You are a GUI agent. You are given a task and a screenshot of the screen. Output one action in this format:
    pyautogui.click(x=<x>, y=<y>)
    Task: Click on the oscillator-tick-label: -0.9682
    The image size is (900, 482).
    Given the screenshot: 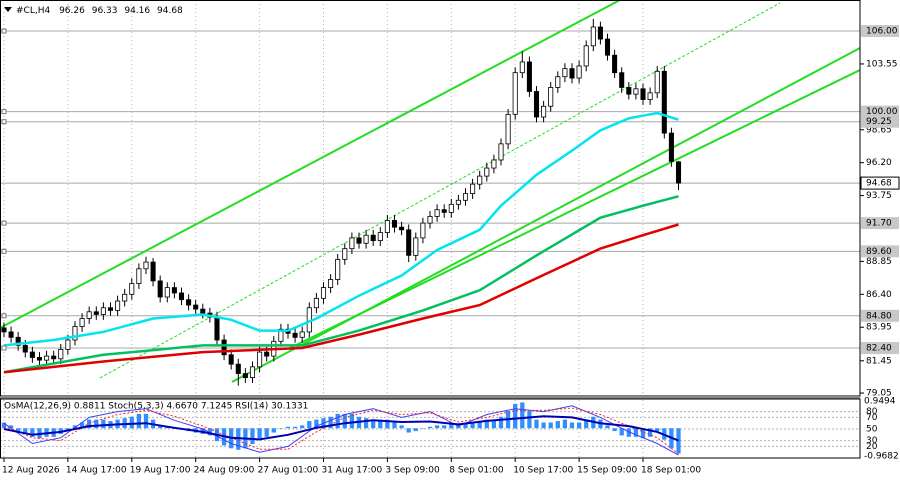 What is the action you would take?
    pyautogui.click(x=881, y=457)
    